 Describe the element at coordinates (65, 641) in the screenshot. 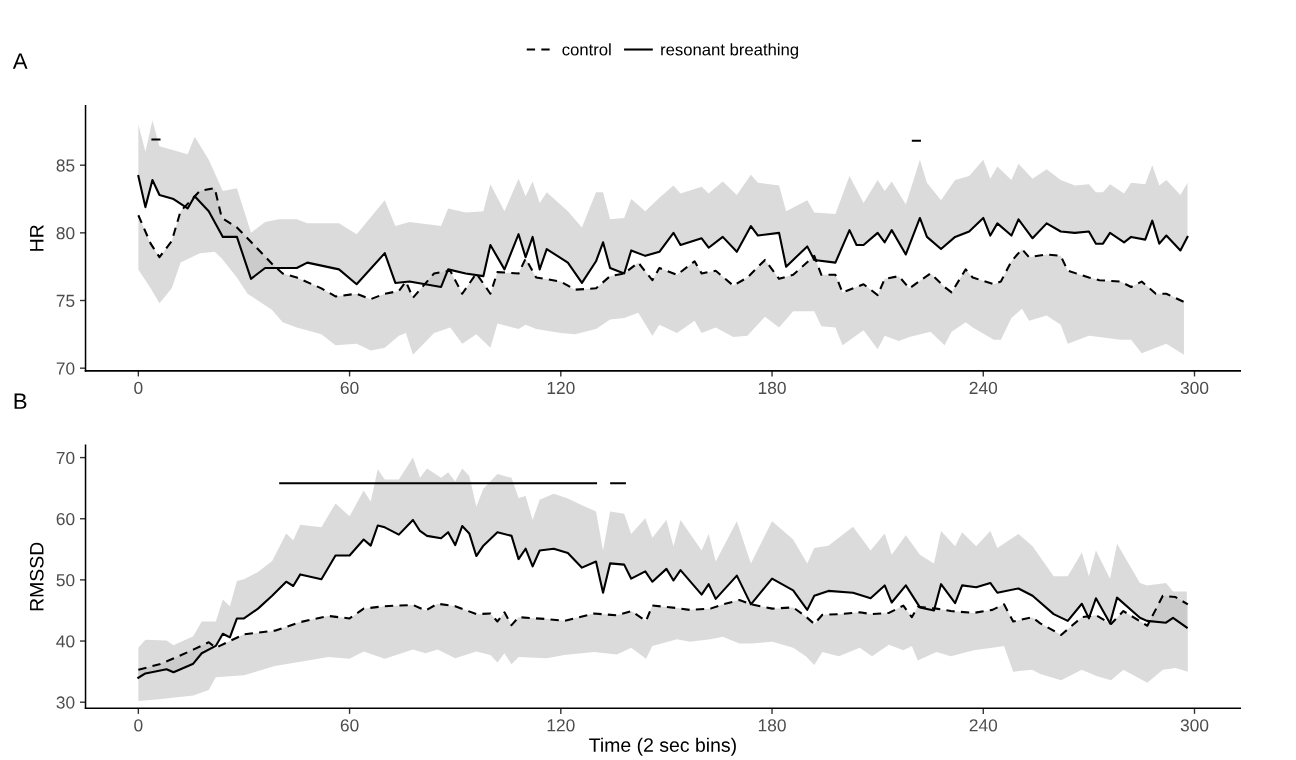

I see `y-tick-label: 40` at that location.